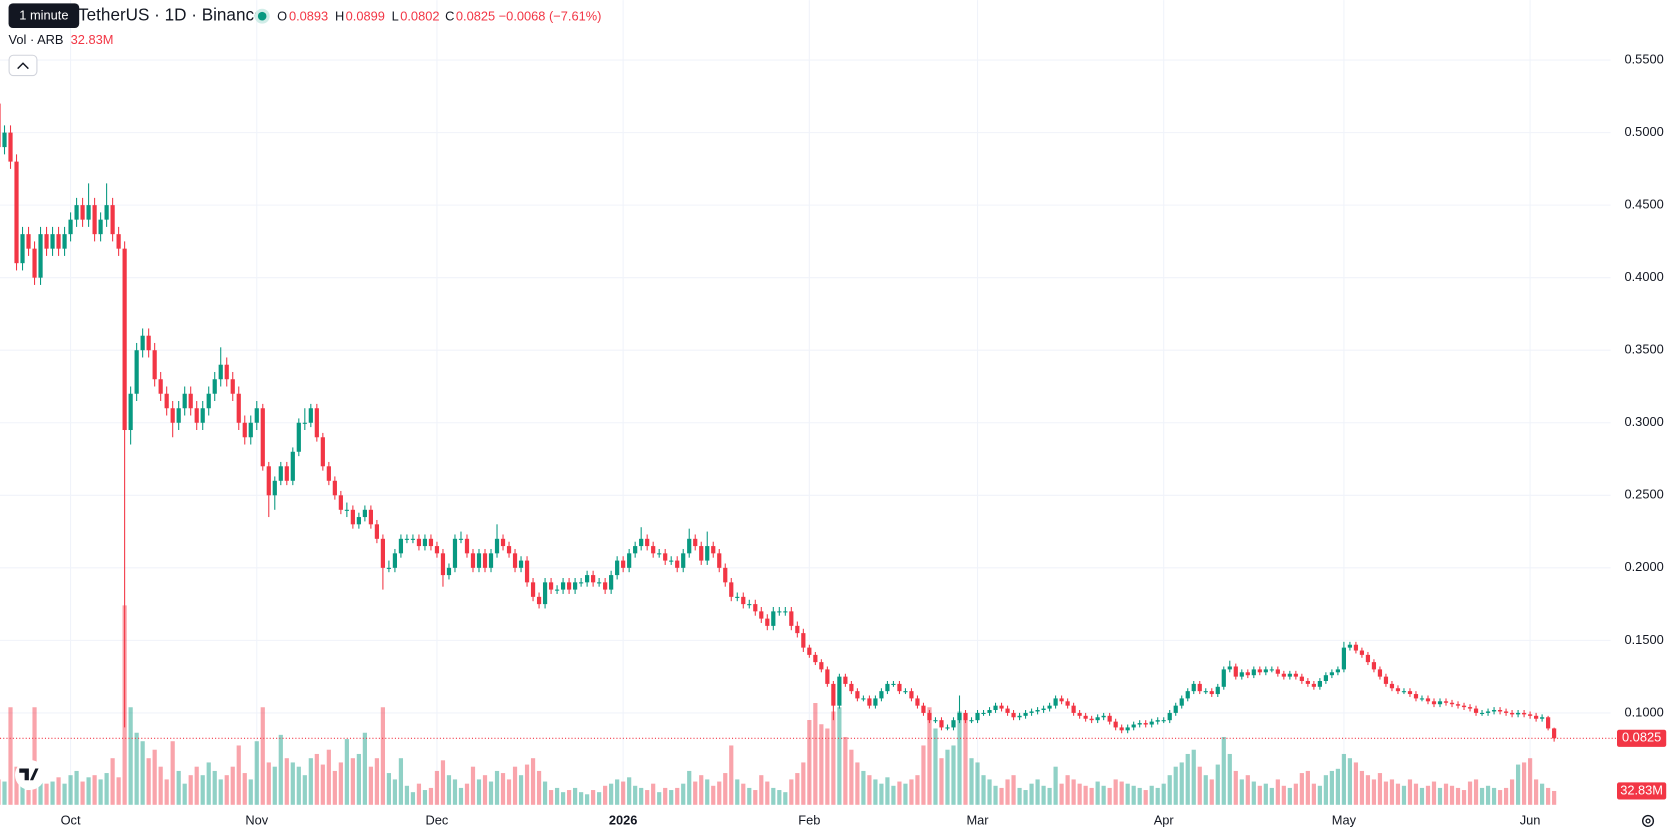  What do you see at coordinates (262, 16) in the screenshot?
I see `status-dot` at bounding box center [262, 16].